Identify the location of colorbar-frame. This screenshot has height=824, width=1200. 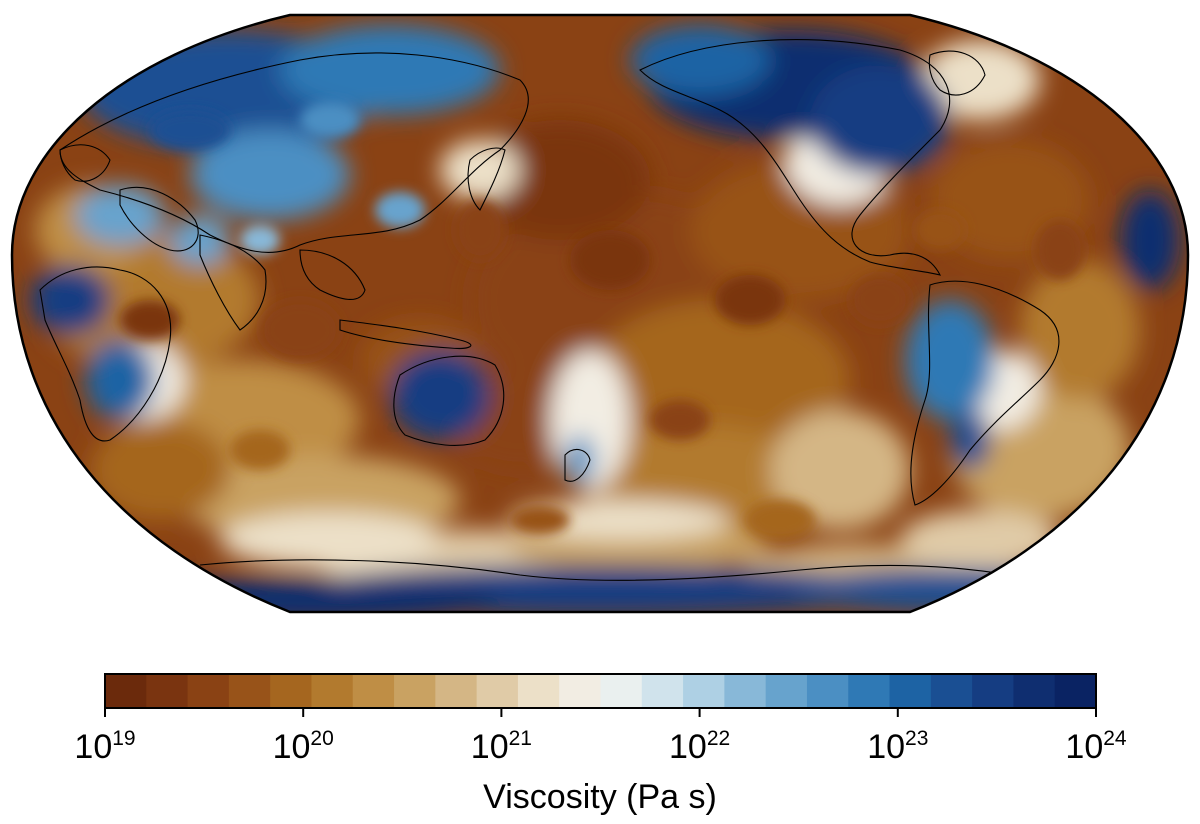
(600, 691).